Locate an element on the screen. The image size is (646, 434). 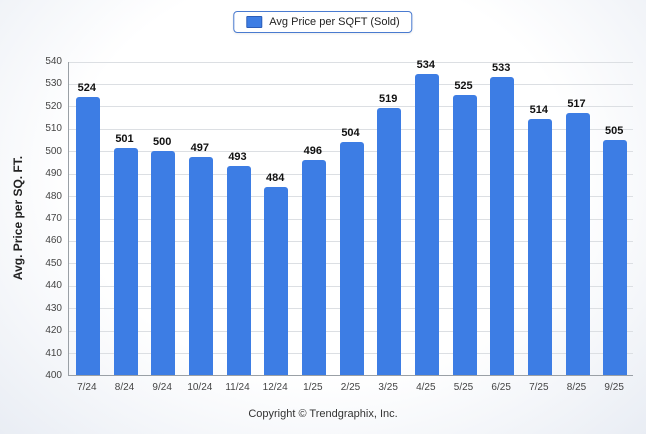
bar-value-label: 517 is located at coordinates (576, 103).